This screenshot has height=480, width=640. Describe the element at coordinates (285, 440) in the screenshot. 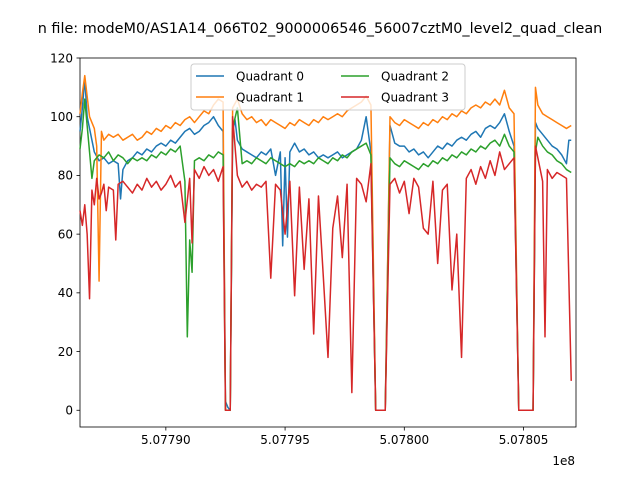

I see `x-tick-label: 5.07795` at that location.